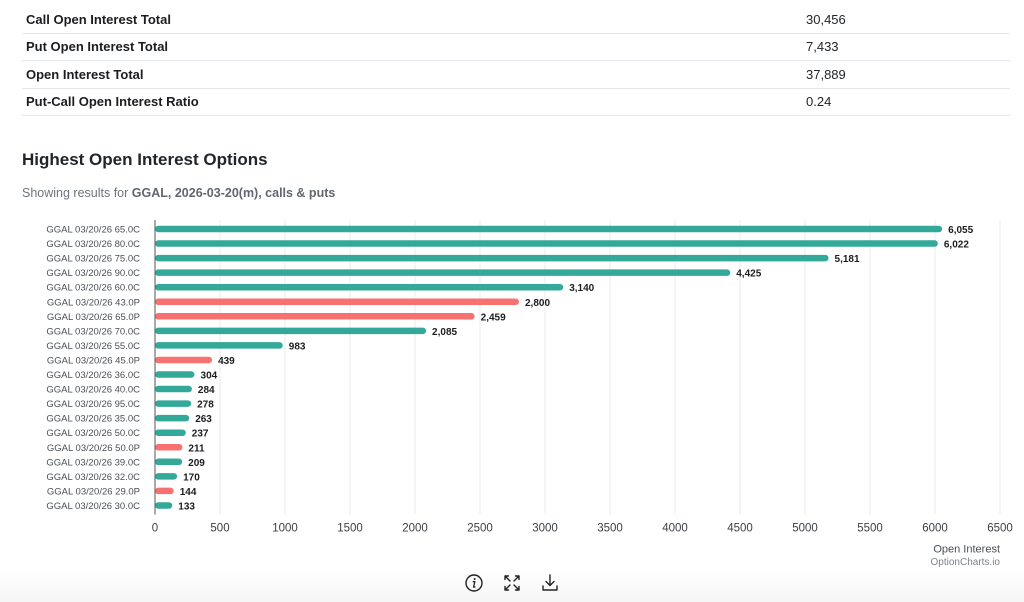 The height and width of the screenshot is (602, 1024). Describe the element at coordinates (98, 19) in the screenshot. I see `summary-label: Call Open Interest Total` at that location.